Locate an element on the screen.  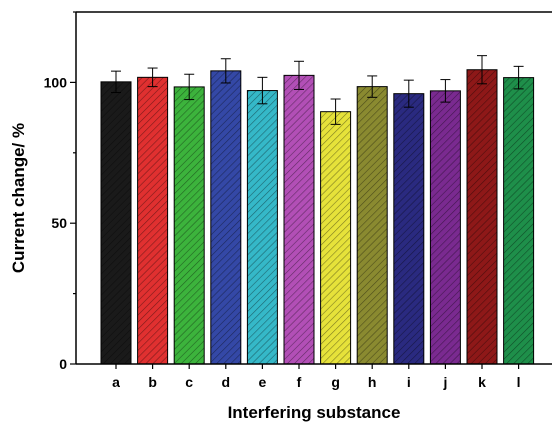
bar-i is located at coordinates (409, 229).